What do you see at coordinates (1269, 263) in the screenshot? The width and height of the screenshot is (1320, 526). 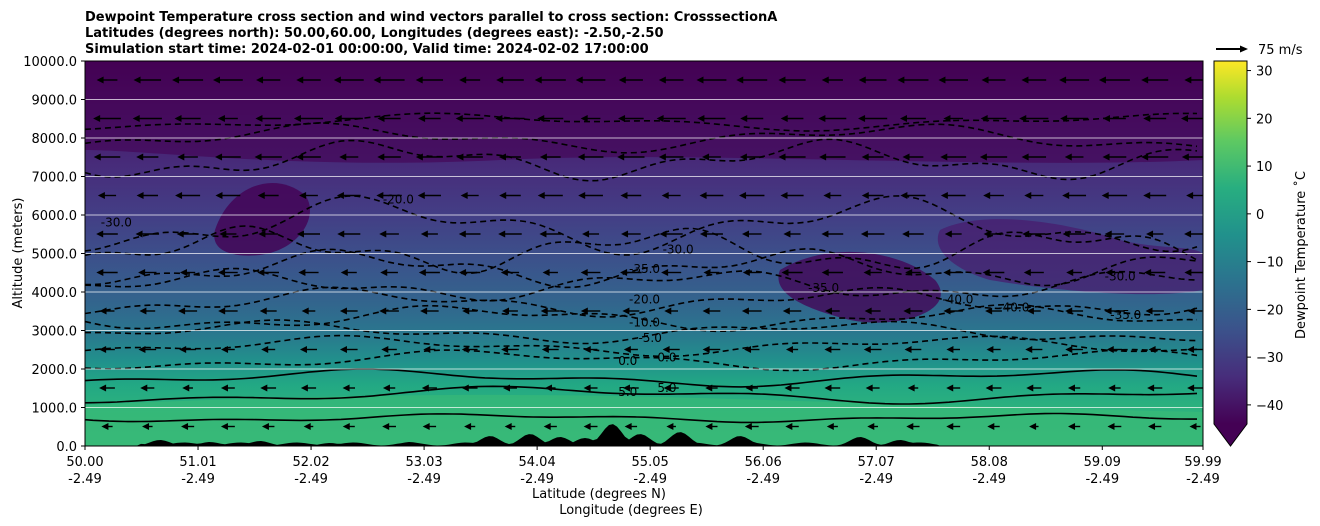 I see `colorbar-tick-label: −10` at bounding box center [1269, 263].